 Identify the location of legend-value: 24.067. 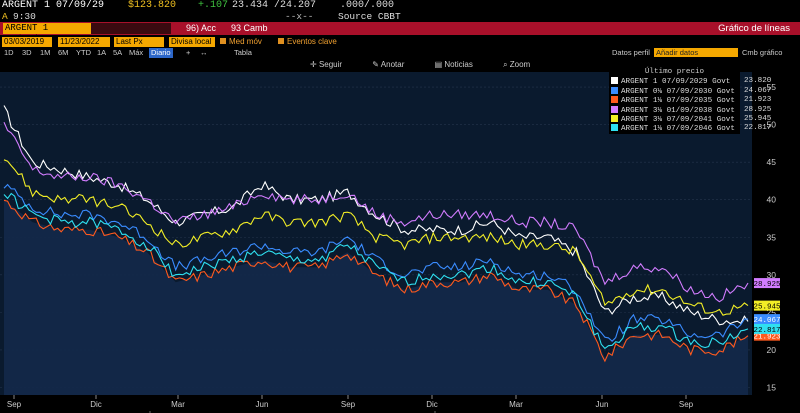
(758, 90).